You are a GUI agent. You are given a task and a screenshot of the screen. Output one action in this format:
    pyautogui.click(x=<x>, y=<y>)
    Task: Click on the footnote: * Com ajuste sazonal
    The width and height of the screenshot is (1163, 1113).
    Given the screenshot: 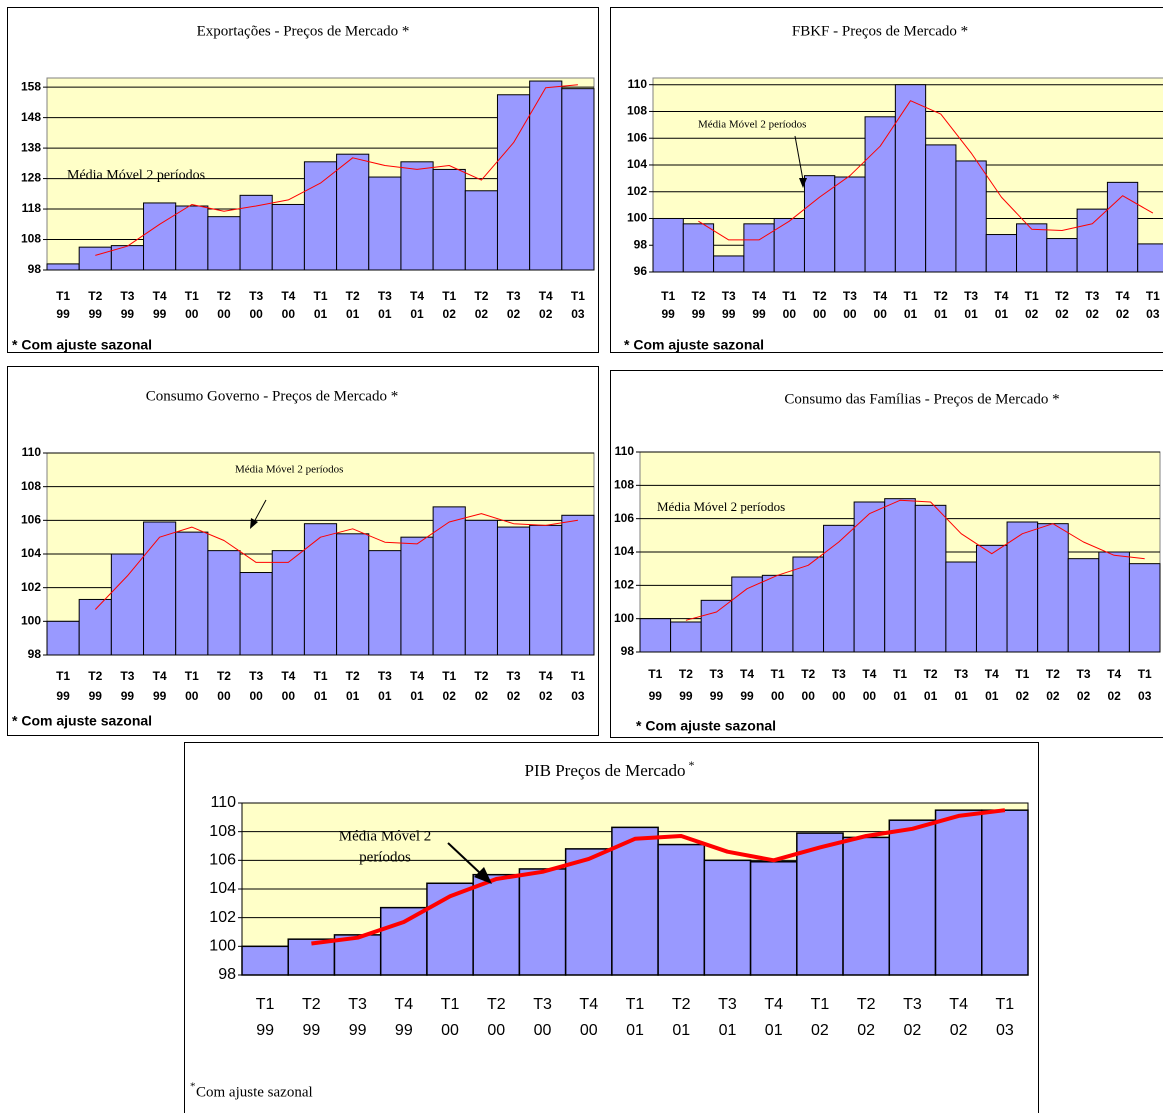 What is the action you would take?
    pyautogui.click(x=706, y=726)
    